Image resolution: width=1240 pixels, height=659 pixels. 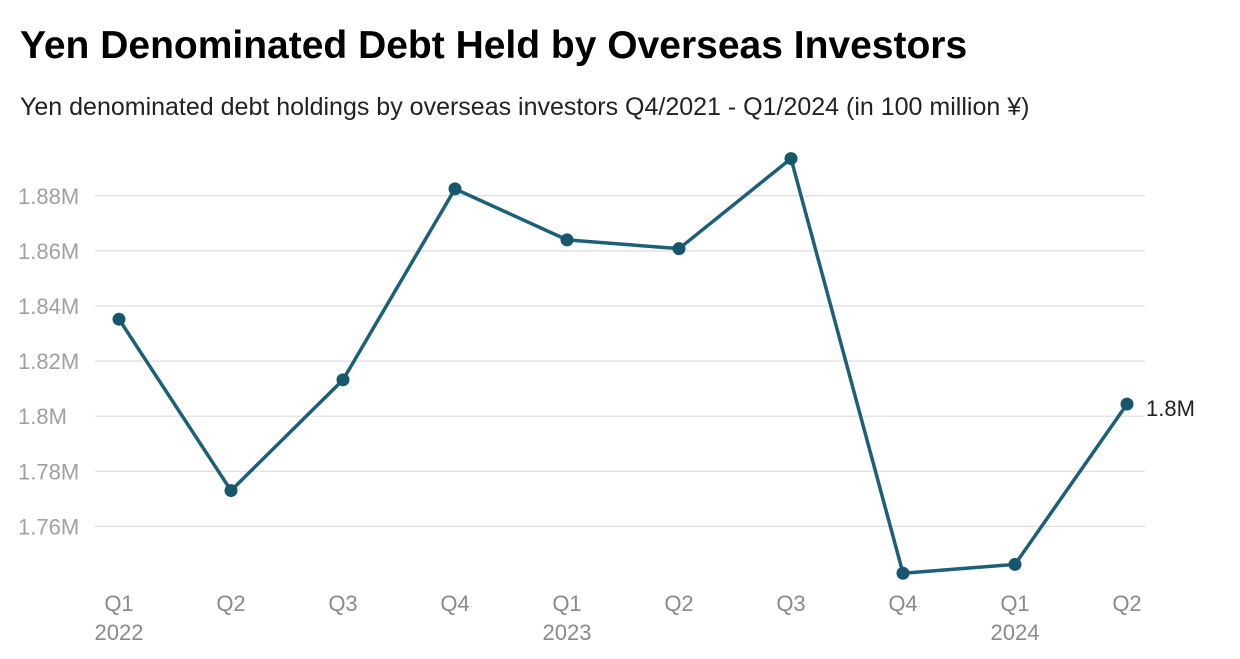 I want to click on y-tick-label: 1.88M, so click(x=48, y=196).